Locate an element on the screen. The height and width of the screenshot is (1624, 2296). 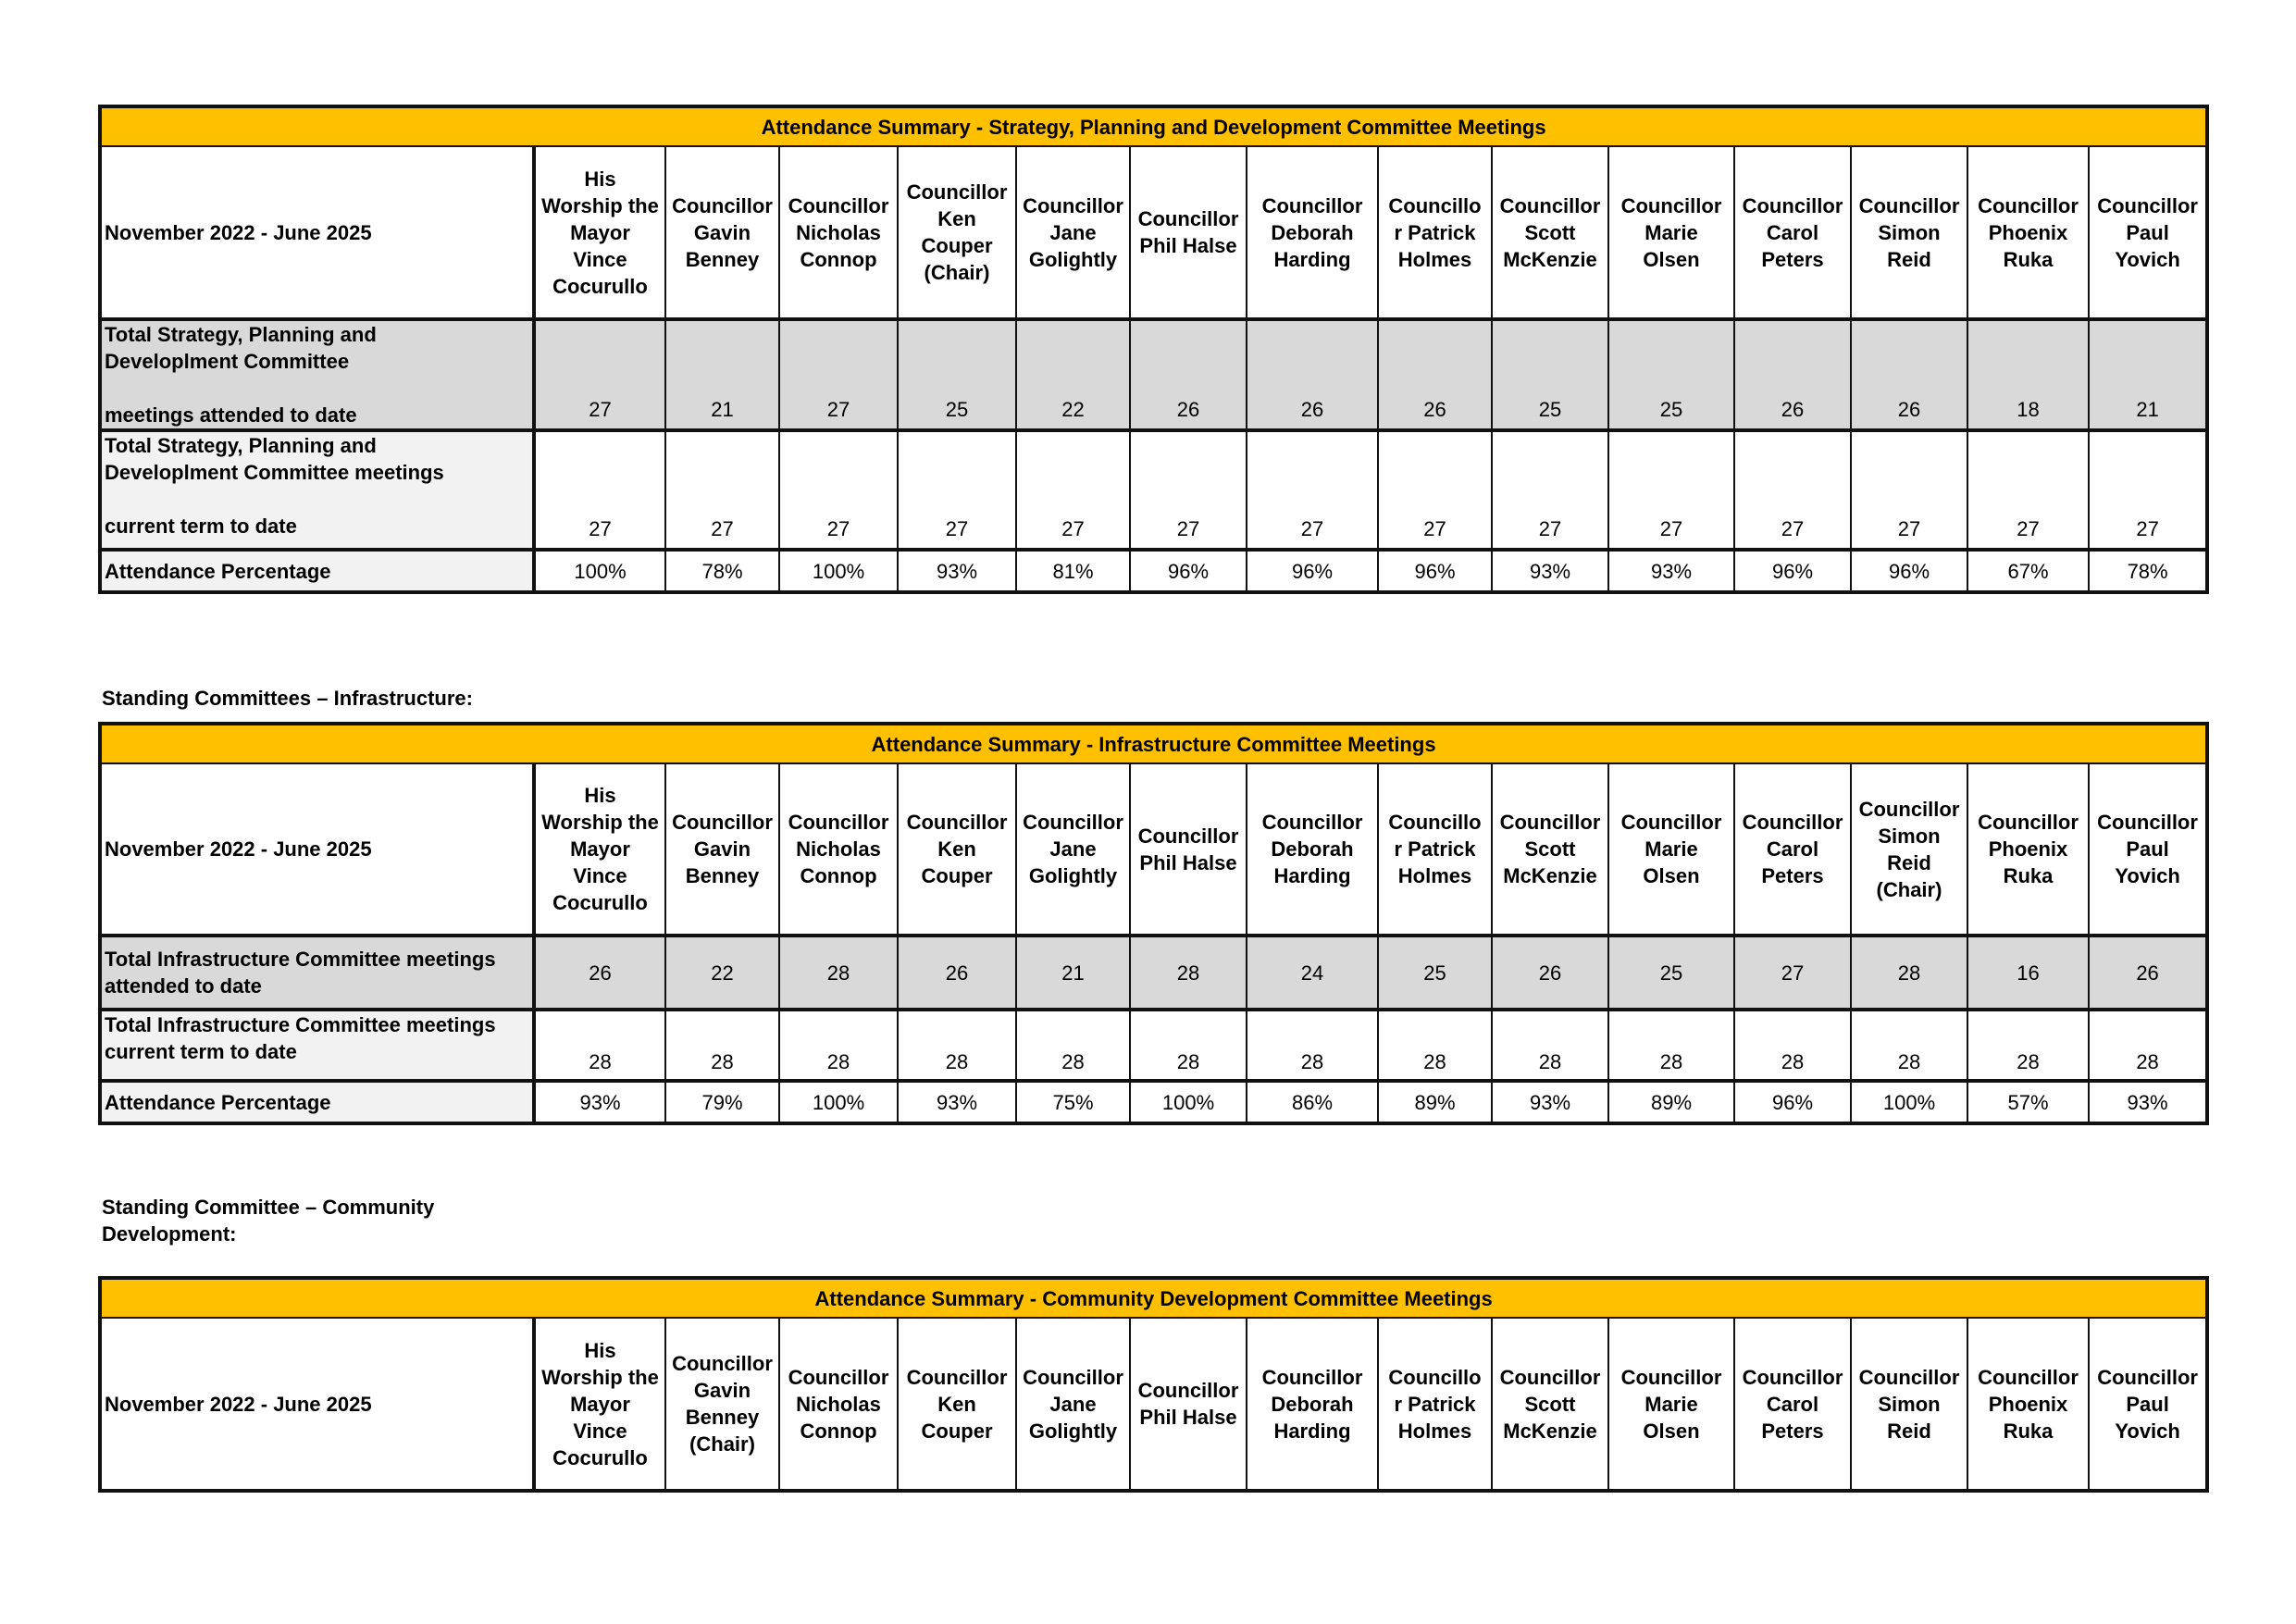
councillor-name-line: Harding is located at coordinates (1312, 1431).